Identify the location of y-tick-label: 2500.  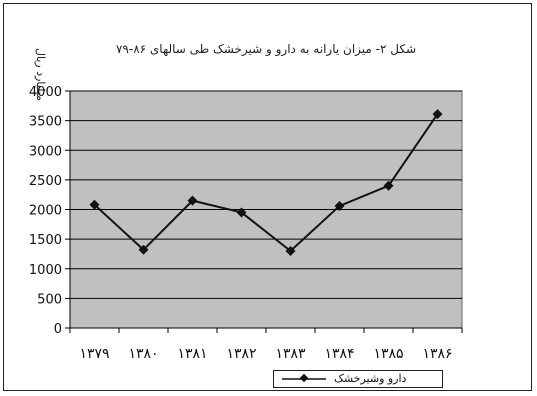
(45, 181).